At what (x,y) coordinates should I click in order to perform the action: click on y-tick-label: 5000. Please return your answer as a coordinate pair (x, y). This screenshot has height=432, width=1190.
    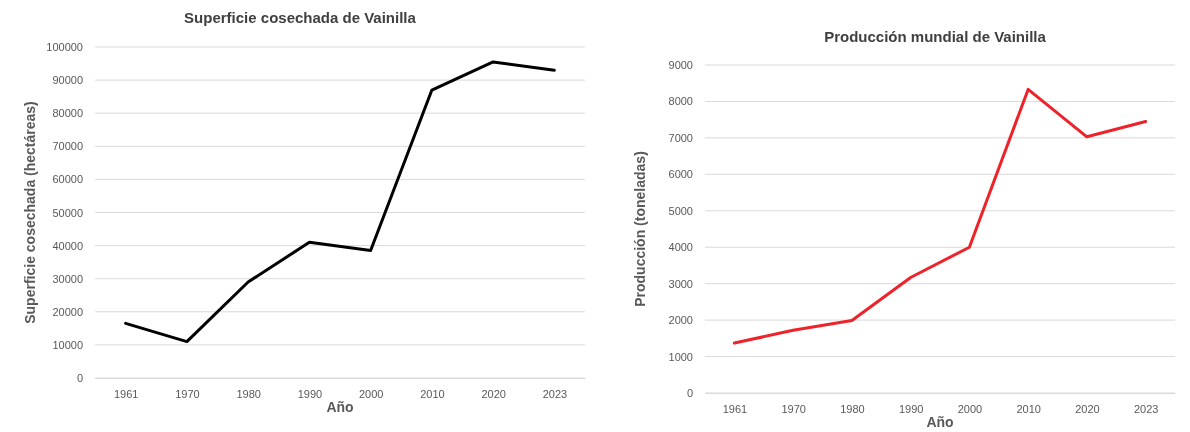
    Looking at the image, I should click on (680, 210).